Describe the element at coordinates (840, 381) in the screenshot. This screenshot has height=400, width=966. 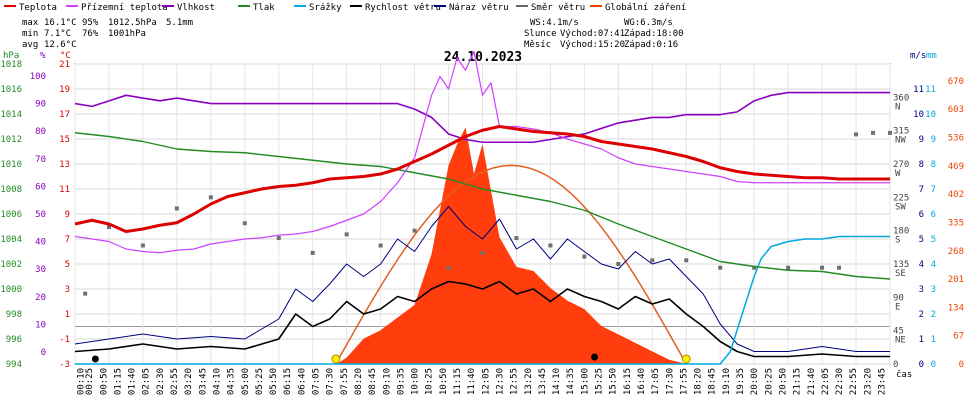
I see `tick-x: 22:30` at that location.